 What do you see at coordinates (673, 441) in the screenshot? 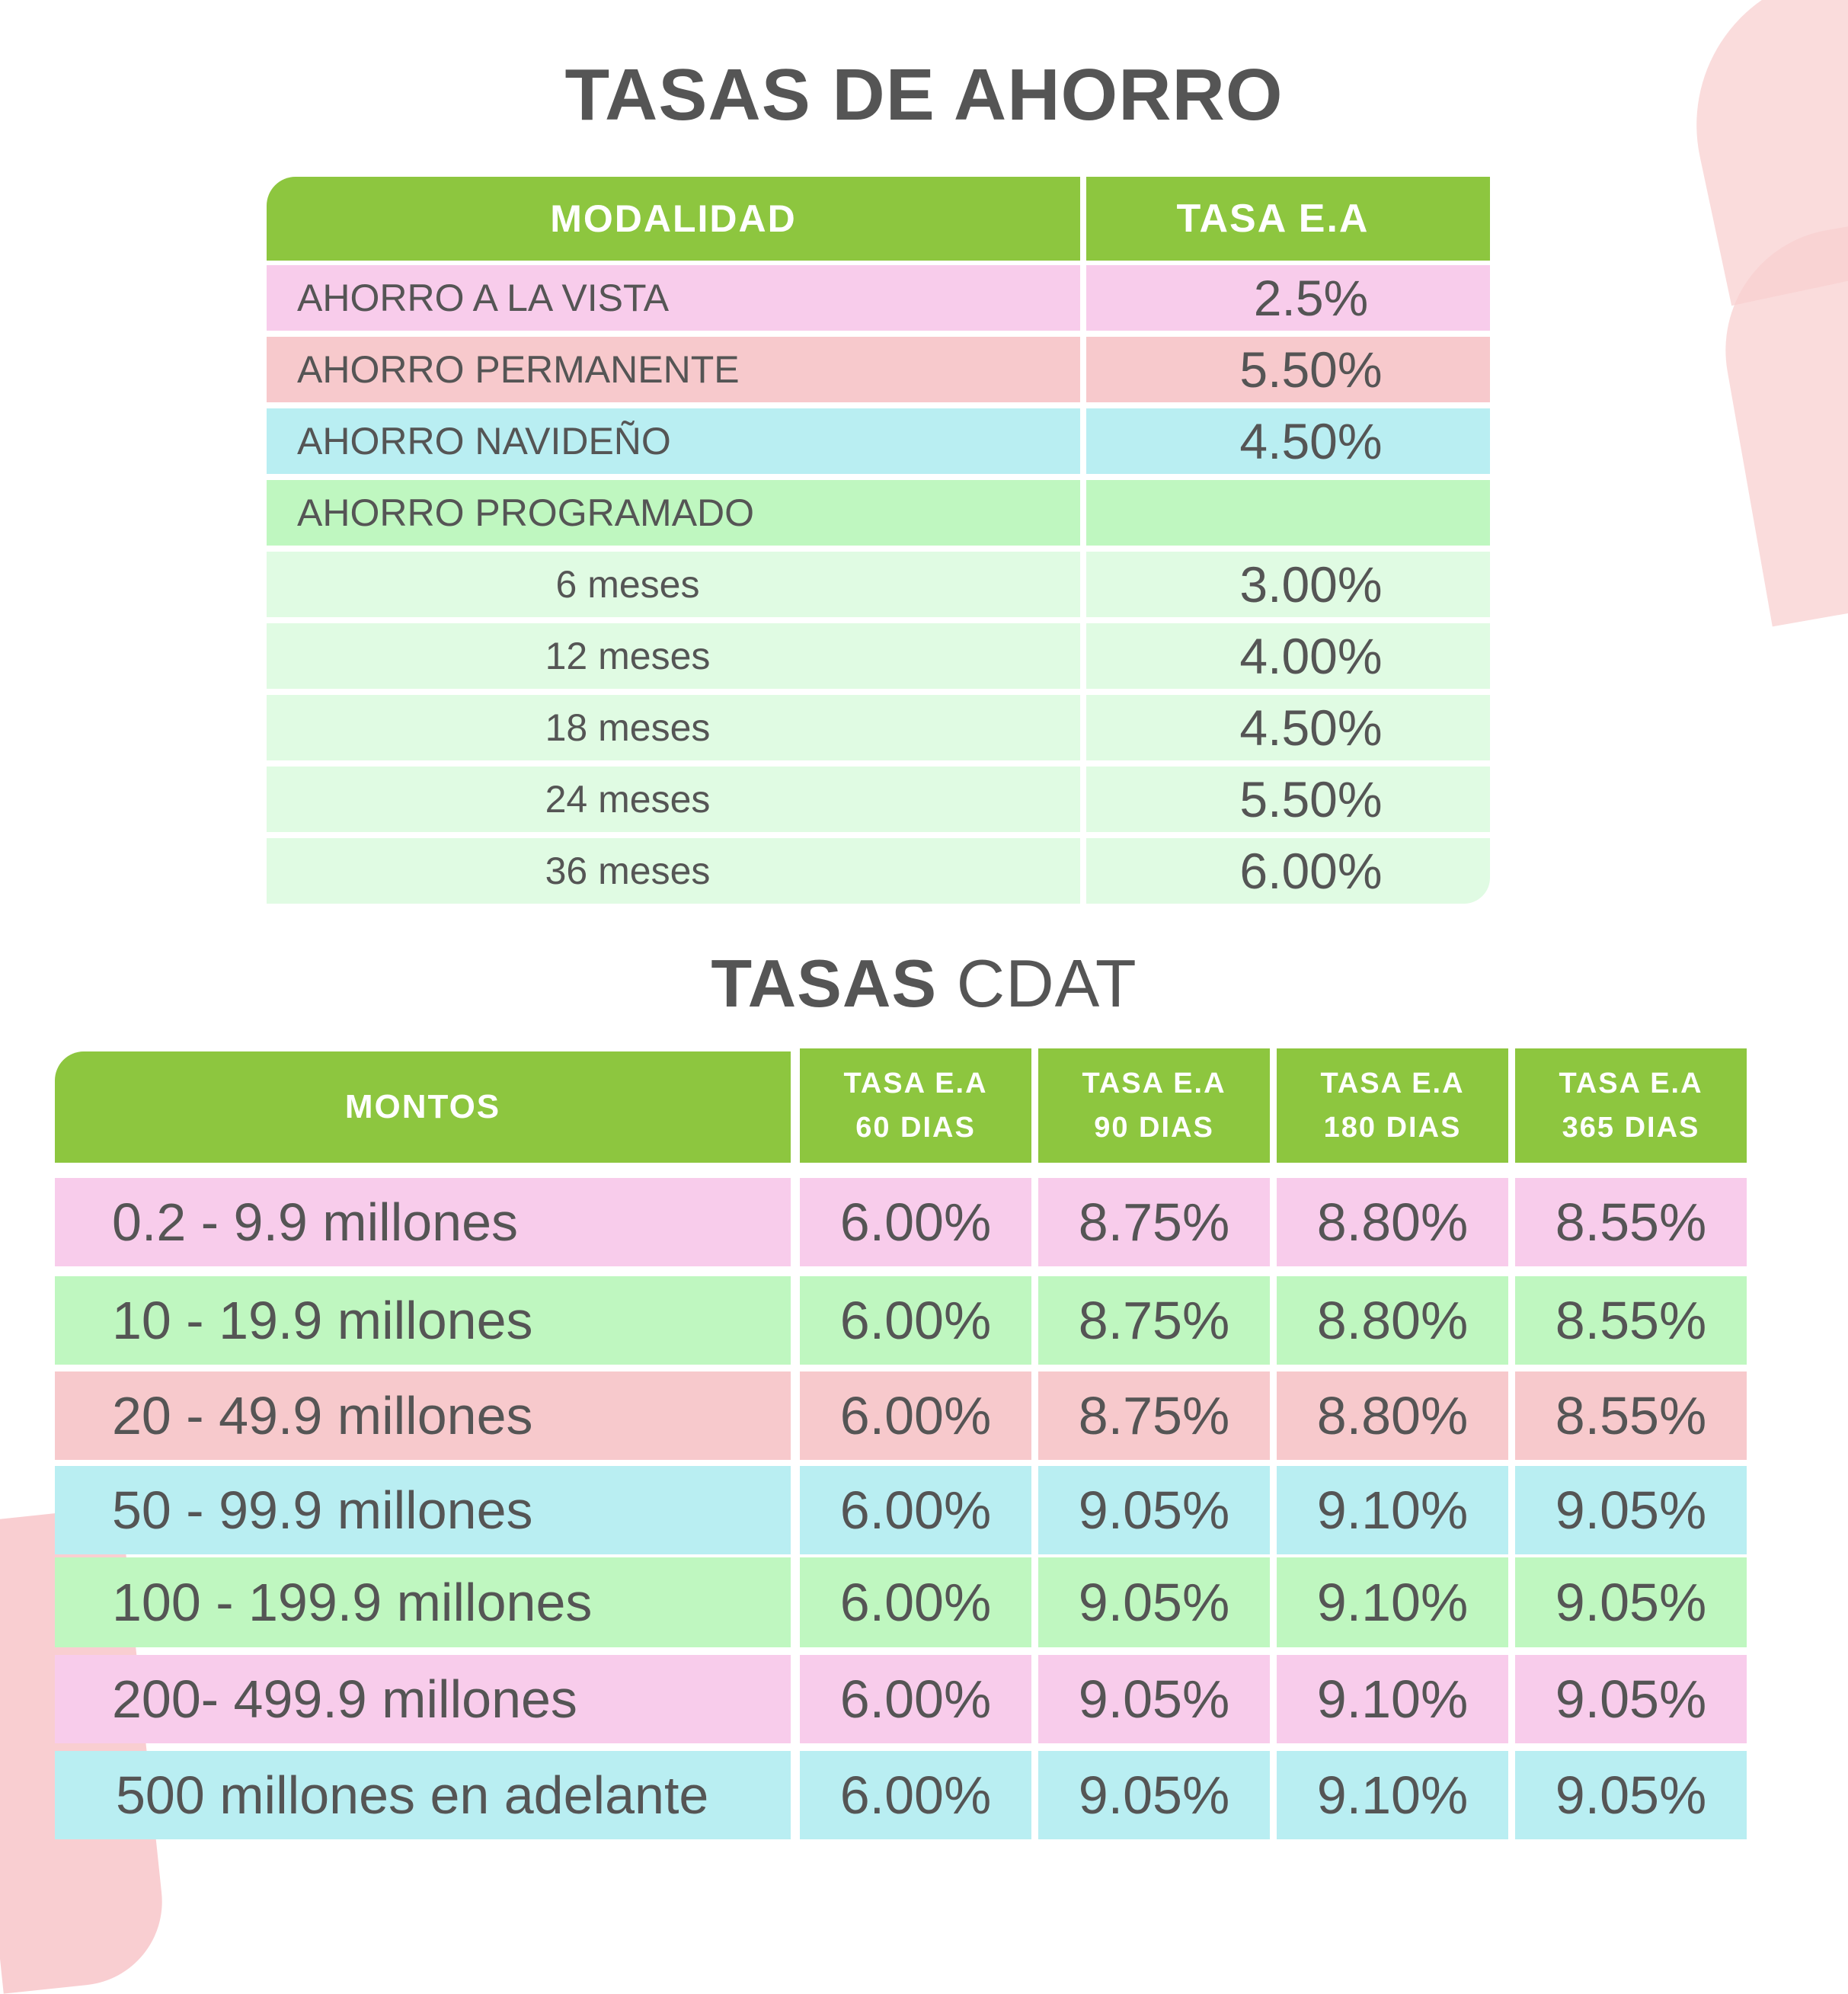
I see `ahorro-row-label: AHORRO NAVIDEÑO` at bounding box center [673, 441].